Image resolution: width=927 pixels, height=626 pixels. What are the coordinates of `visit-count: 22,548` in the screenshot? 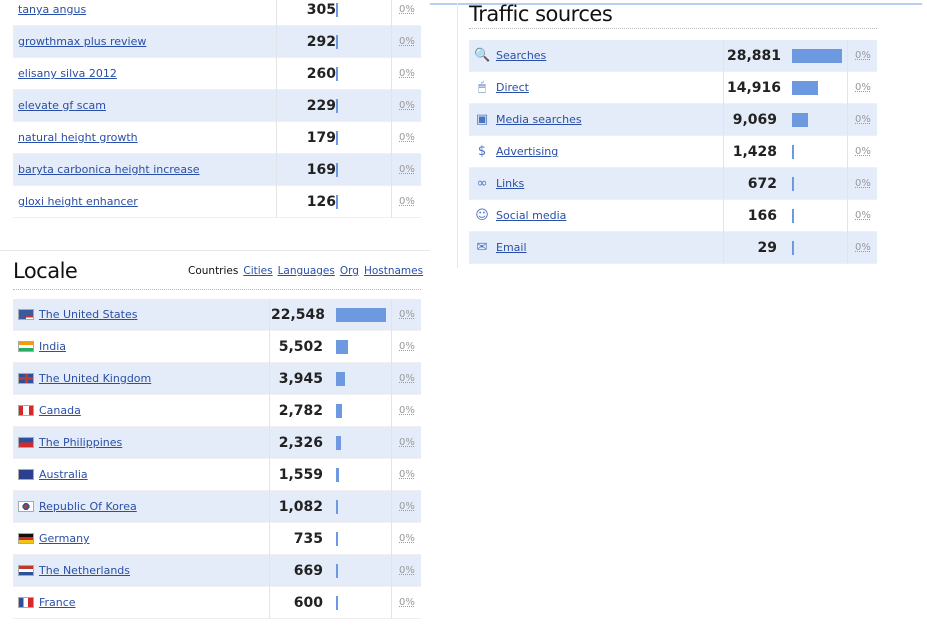 It's located at (298, 315).